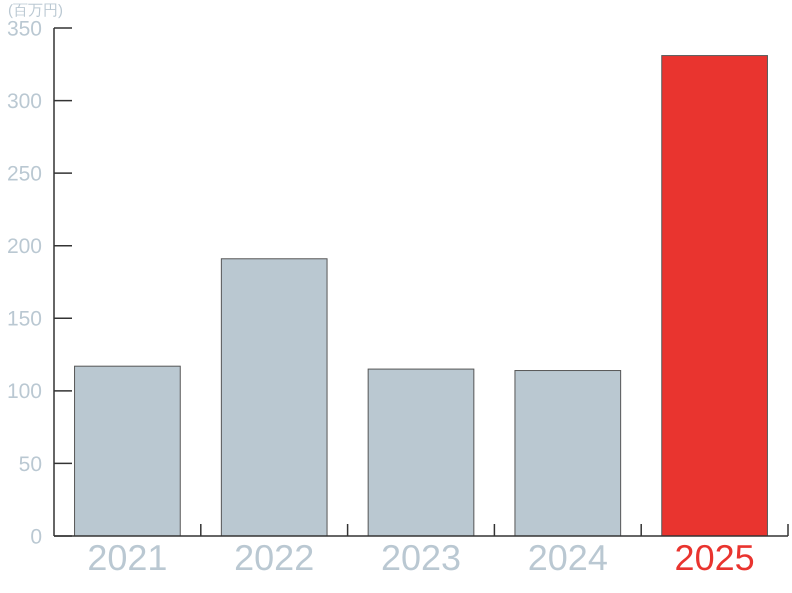 The width and height of the screenshot is (792, 593). I want to click on x-tick-label: 2024, so click(568, 557).